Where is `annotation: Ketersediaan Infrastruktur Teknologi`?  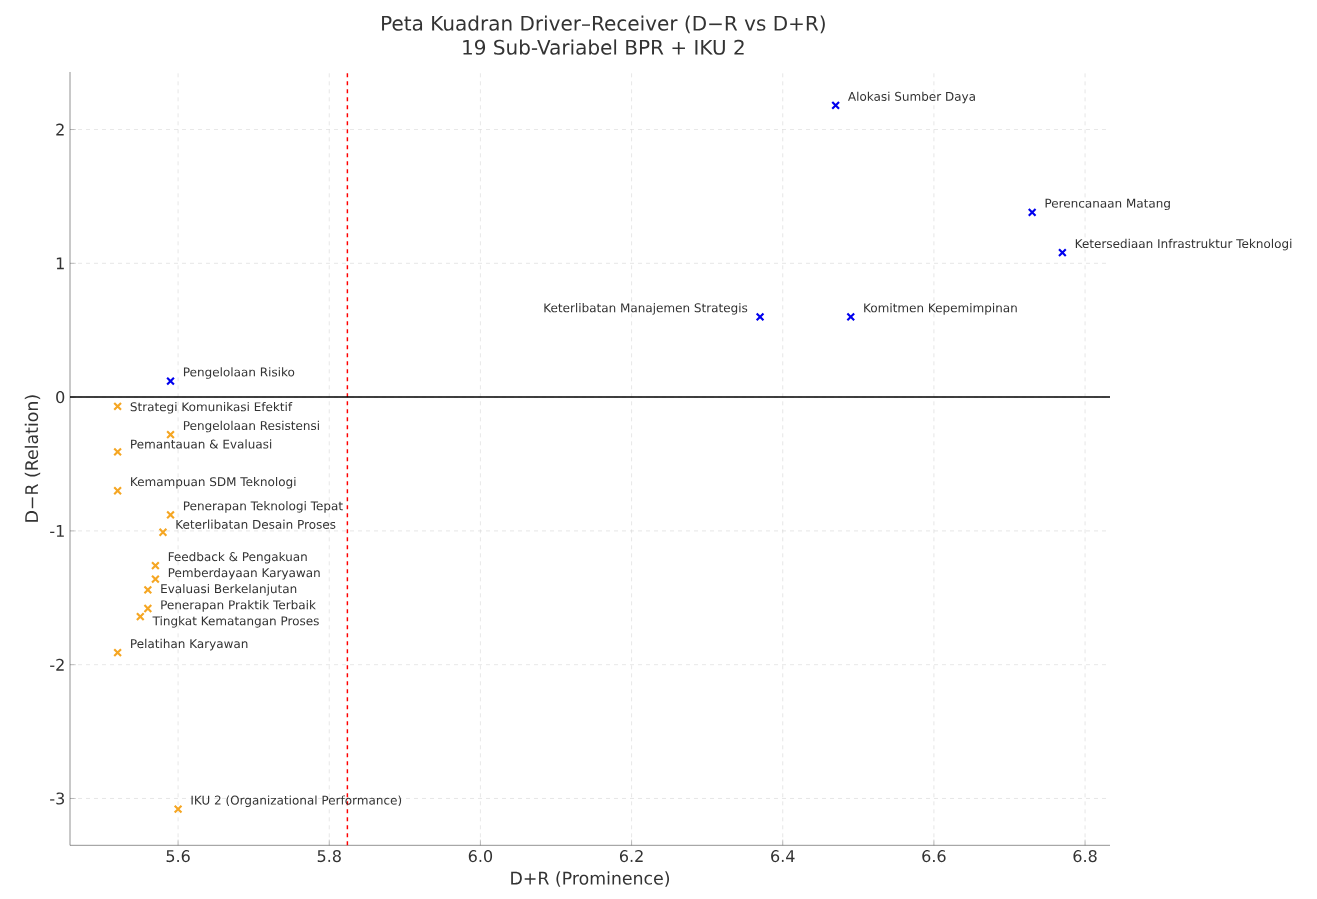 annotation: Ketersediaan Infrastruktur Teknologi is located at coordinates (1183, 244).